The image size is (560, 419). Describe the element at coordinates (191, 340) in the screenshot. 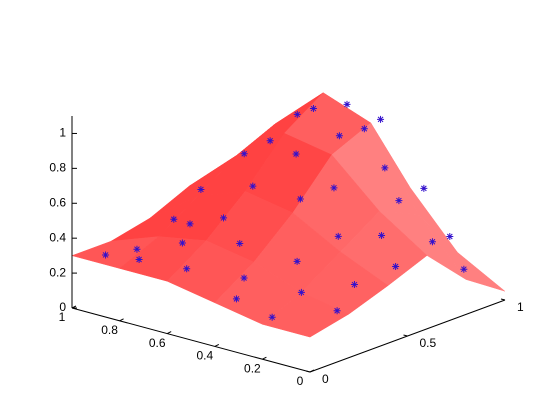

I see `x-axis` at that location.